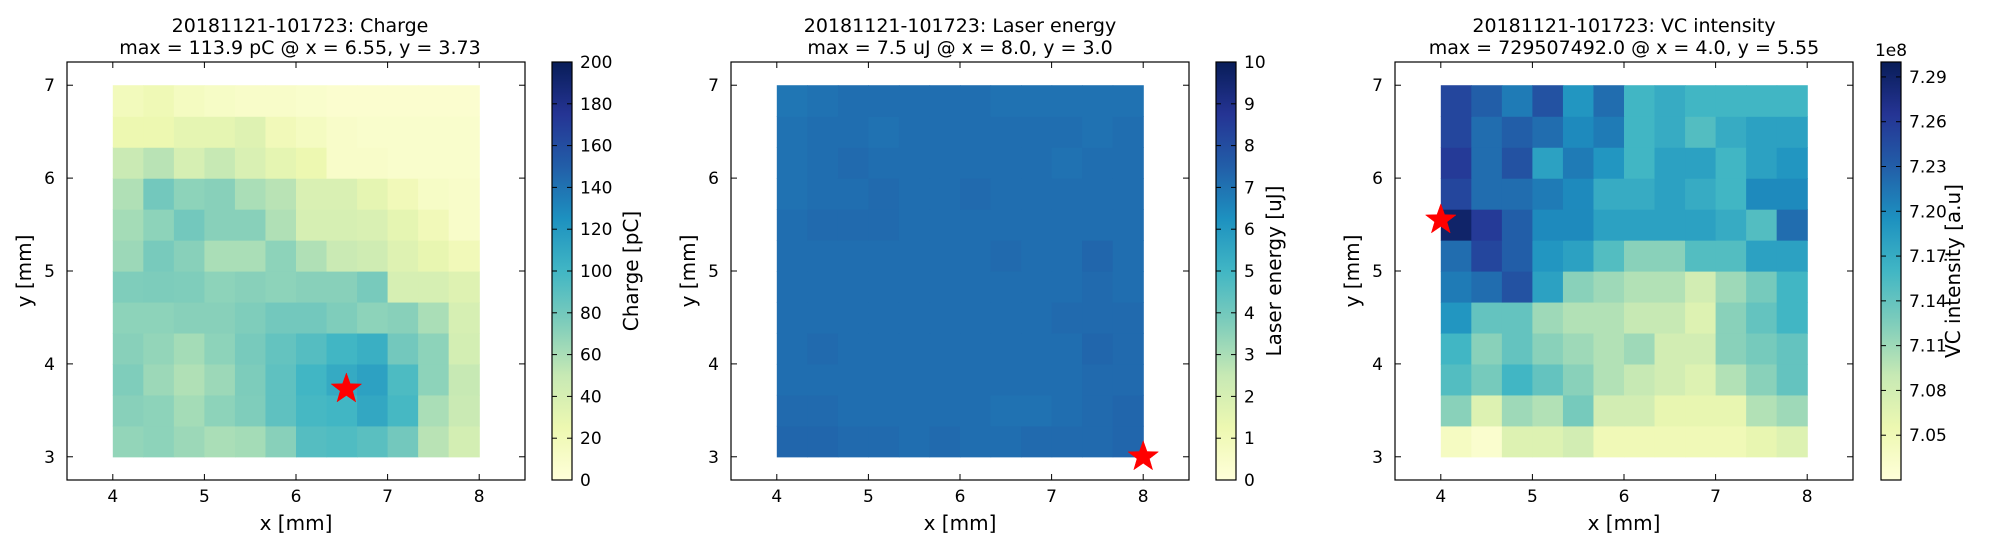 The width and height of the screenshot is (2000, 550). I want to click on x-axis-label: x [mm], so click(1624, 523).